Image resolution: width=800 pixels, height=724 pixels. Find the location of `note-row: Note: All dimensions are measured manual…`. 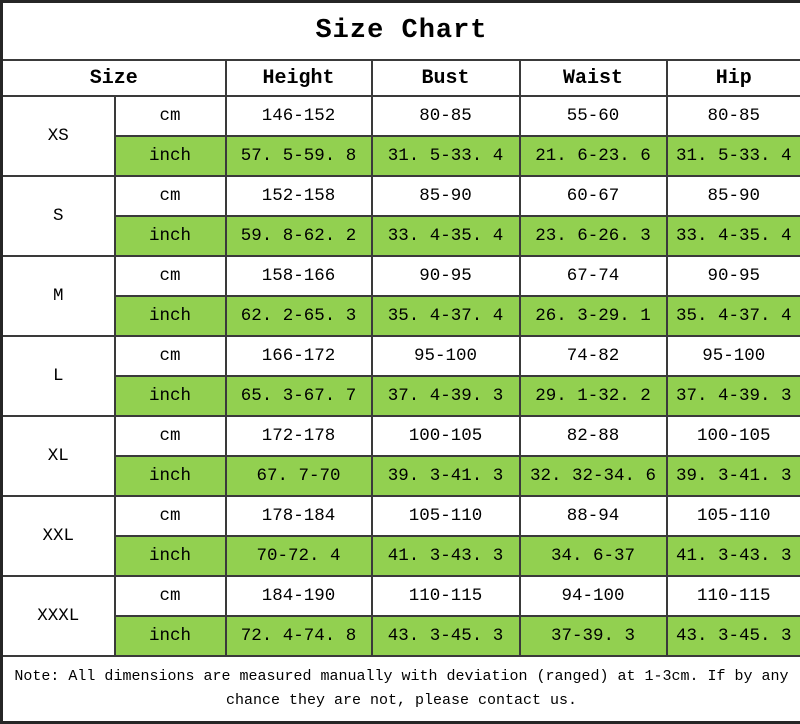

note-row: Note: All dimensions are measured manual… is located at coordinates (401, 689).